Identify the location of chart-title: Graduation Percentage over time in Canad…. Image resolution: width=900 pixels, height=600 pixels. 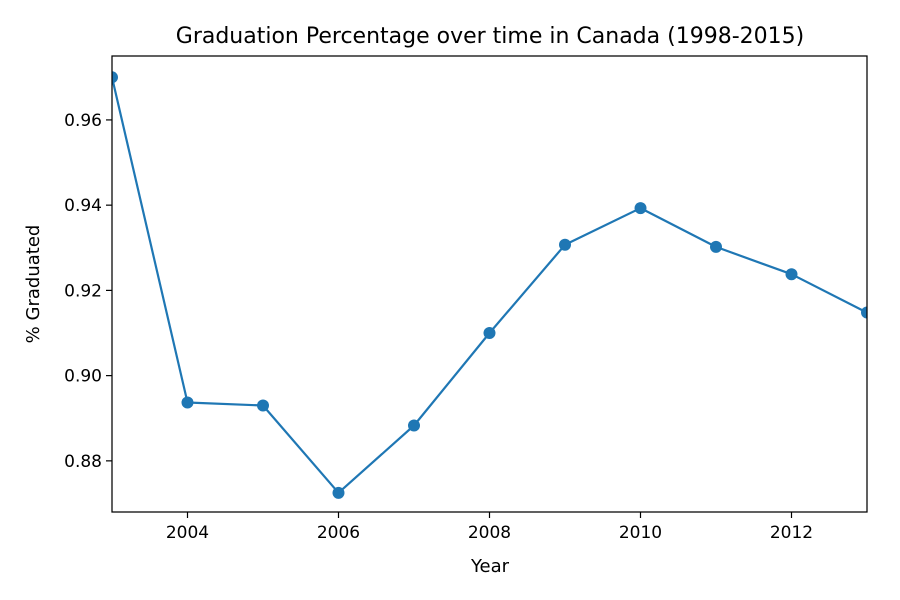
(490, 36).